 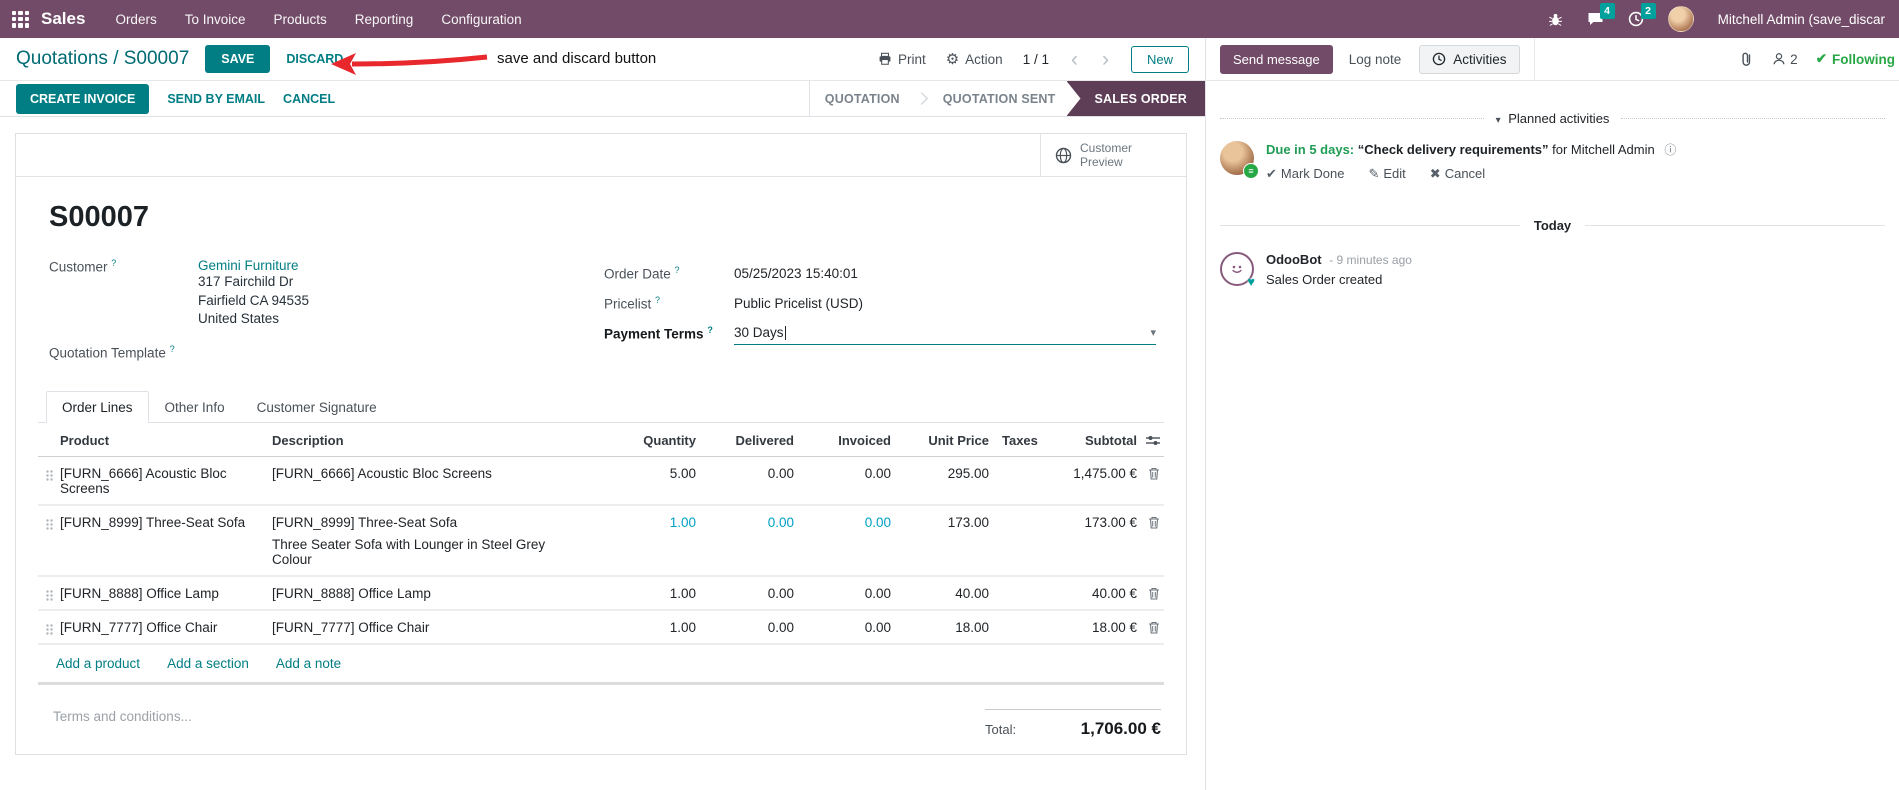 I want to click on log-note-button: Log note, so click(x=1375, y=59).